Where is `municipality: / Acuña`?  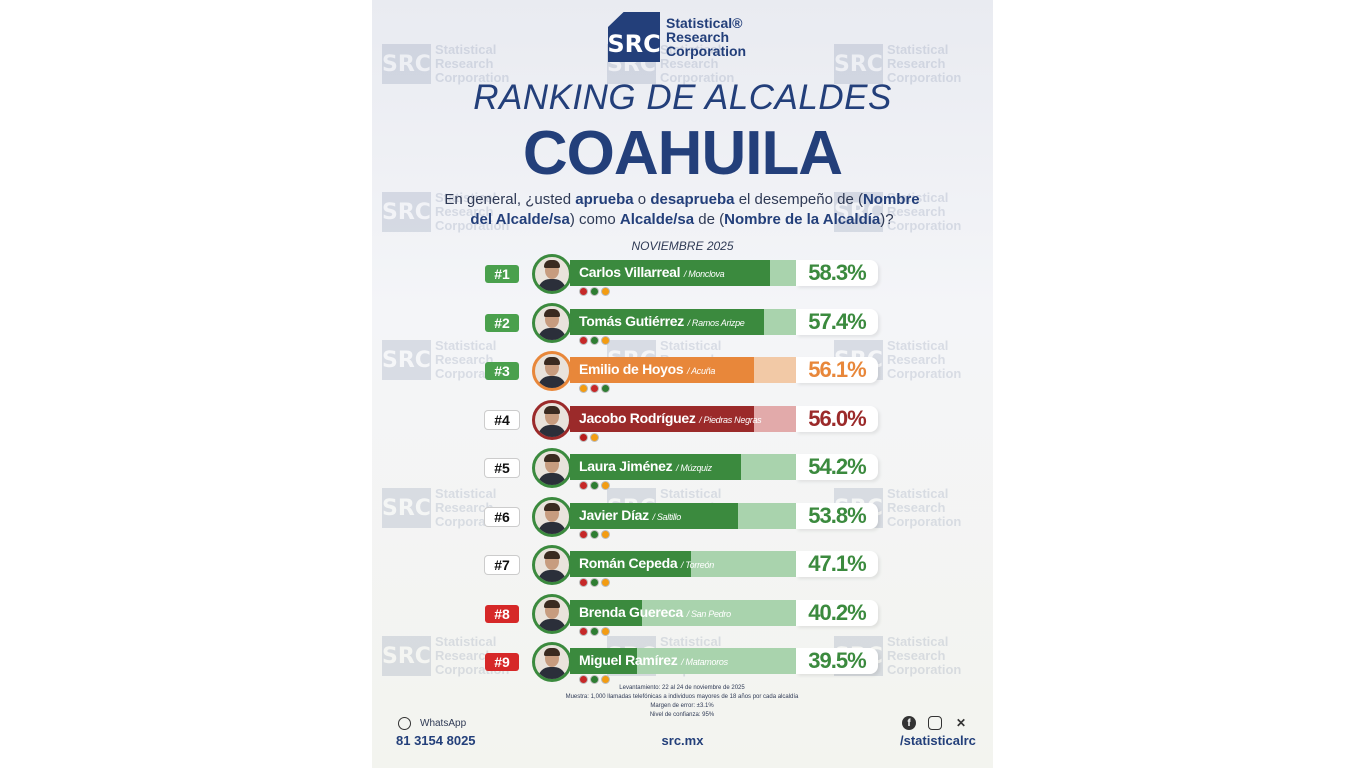 municipality: / Acuña is located at coordinates (701, 371).